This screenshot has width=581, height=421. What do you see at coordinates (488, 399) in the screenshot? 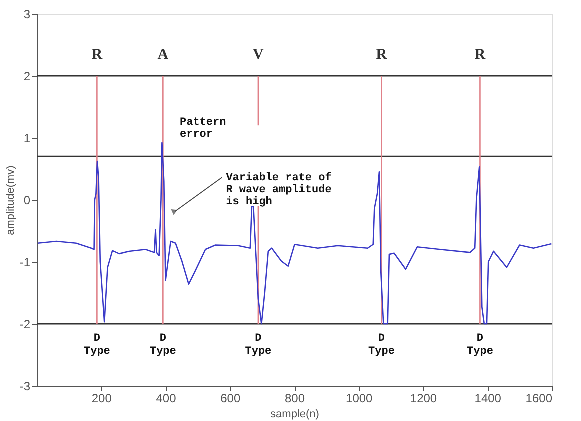
I see `x-tick-label: 1400` at bounding box center [488, 399].